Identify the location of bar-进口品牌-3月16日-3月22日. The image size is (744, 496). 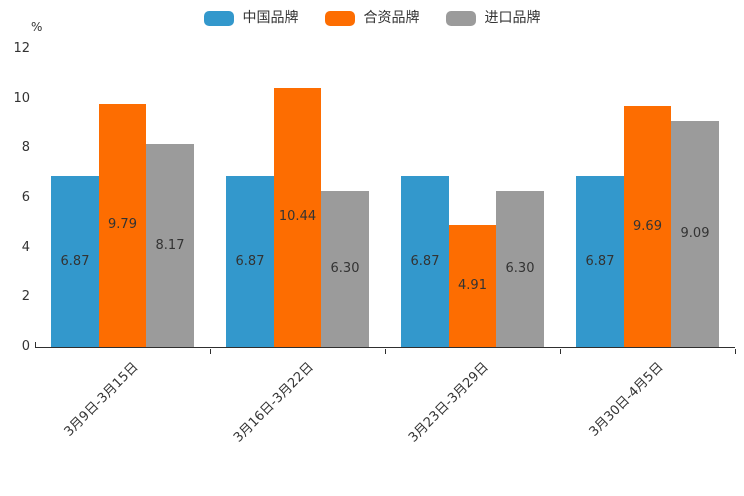
(345, 268).